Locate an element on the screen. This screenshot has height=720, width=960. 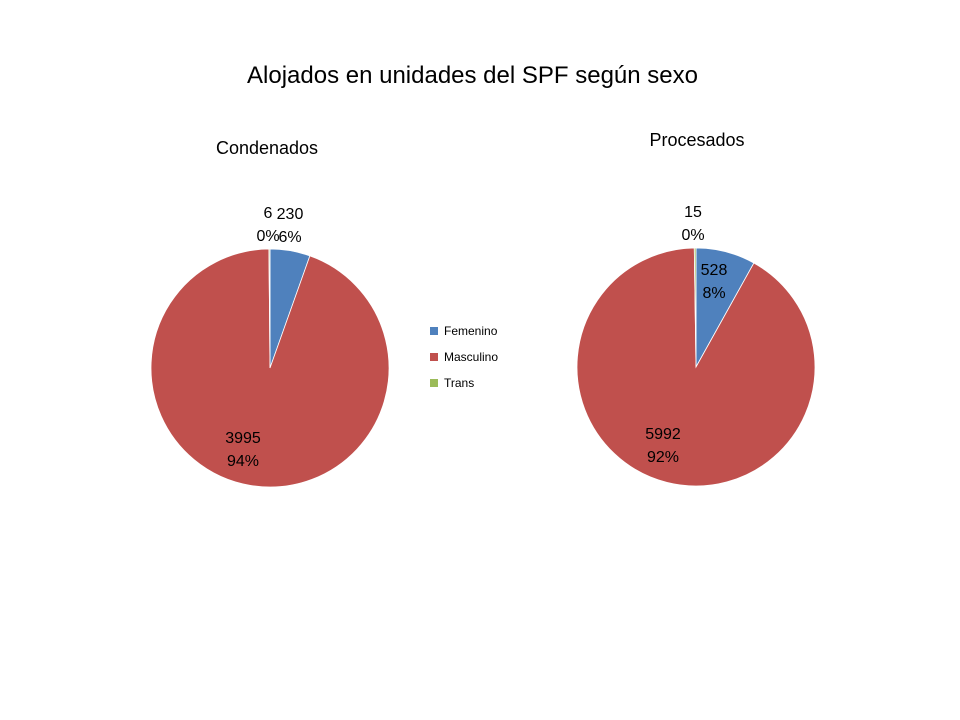
pie-1-label-value-masculino: 5992 is located at coordinates (663, 434).